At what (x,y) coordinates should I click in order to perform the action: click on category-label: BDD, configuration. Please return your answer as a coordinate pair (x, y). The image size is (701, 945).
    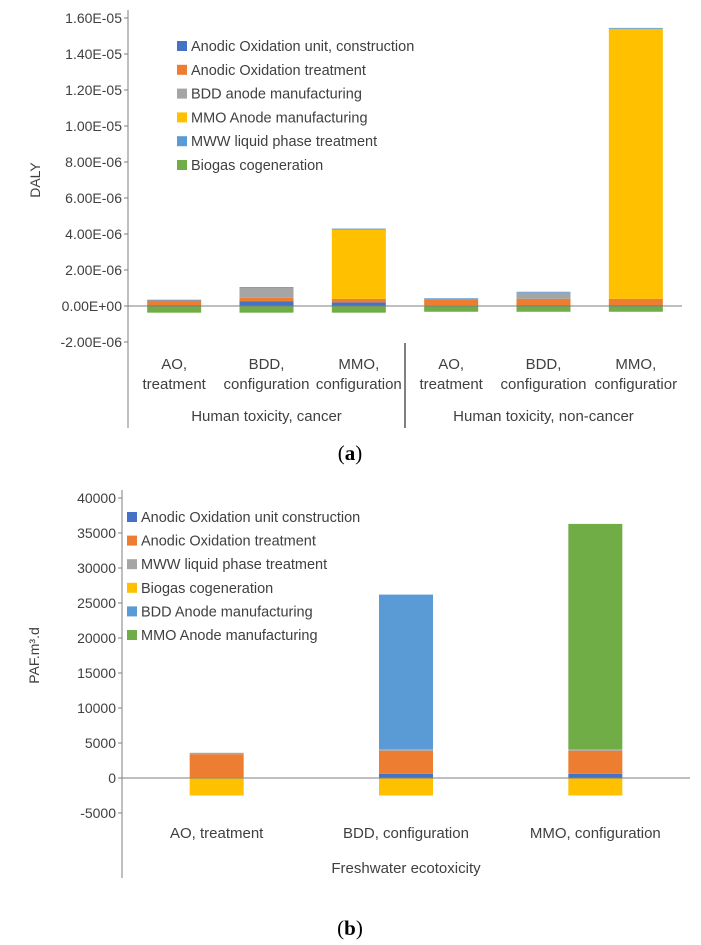
    Looking at the image, I should click on (406, 833).